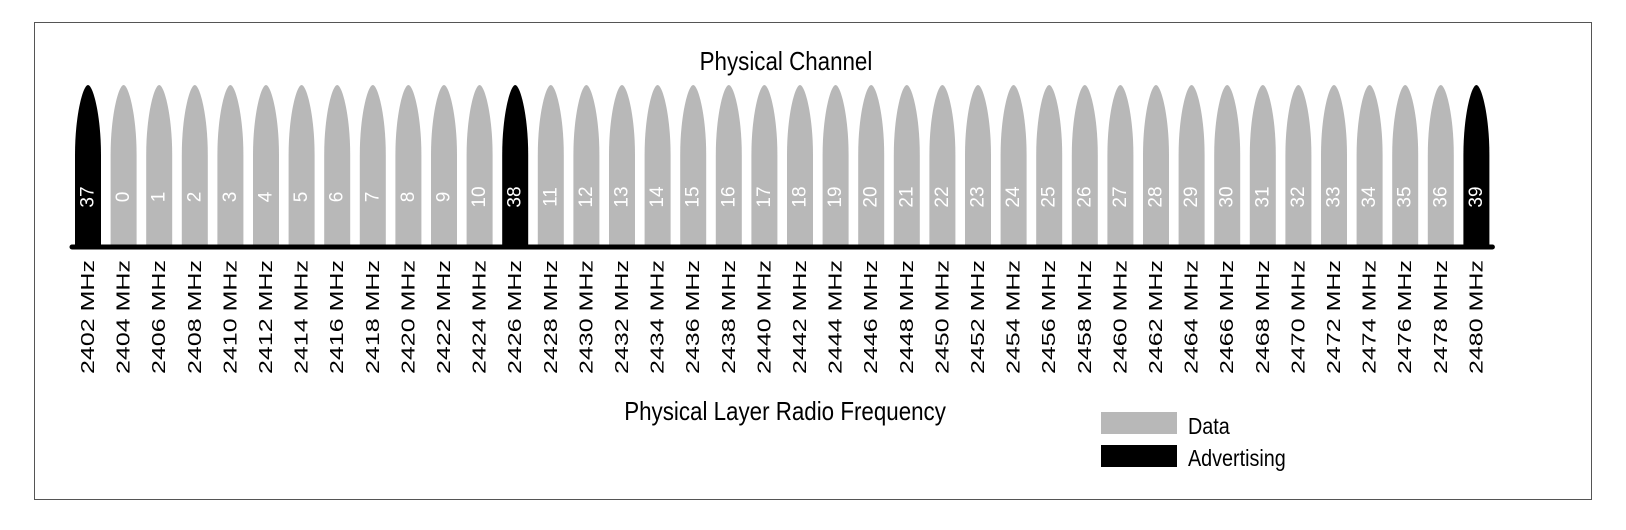  Describe the element at coordinates (728, 196) in the screenshot. I see `channel-number-label: 16` at that location.